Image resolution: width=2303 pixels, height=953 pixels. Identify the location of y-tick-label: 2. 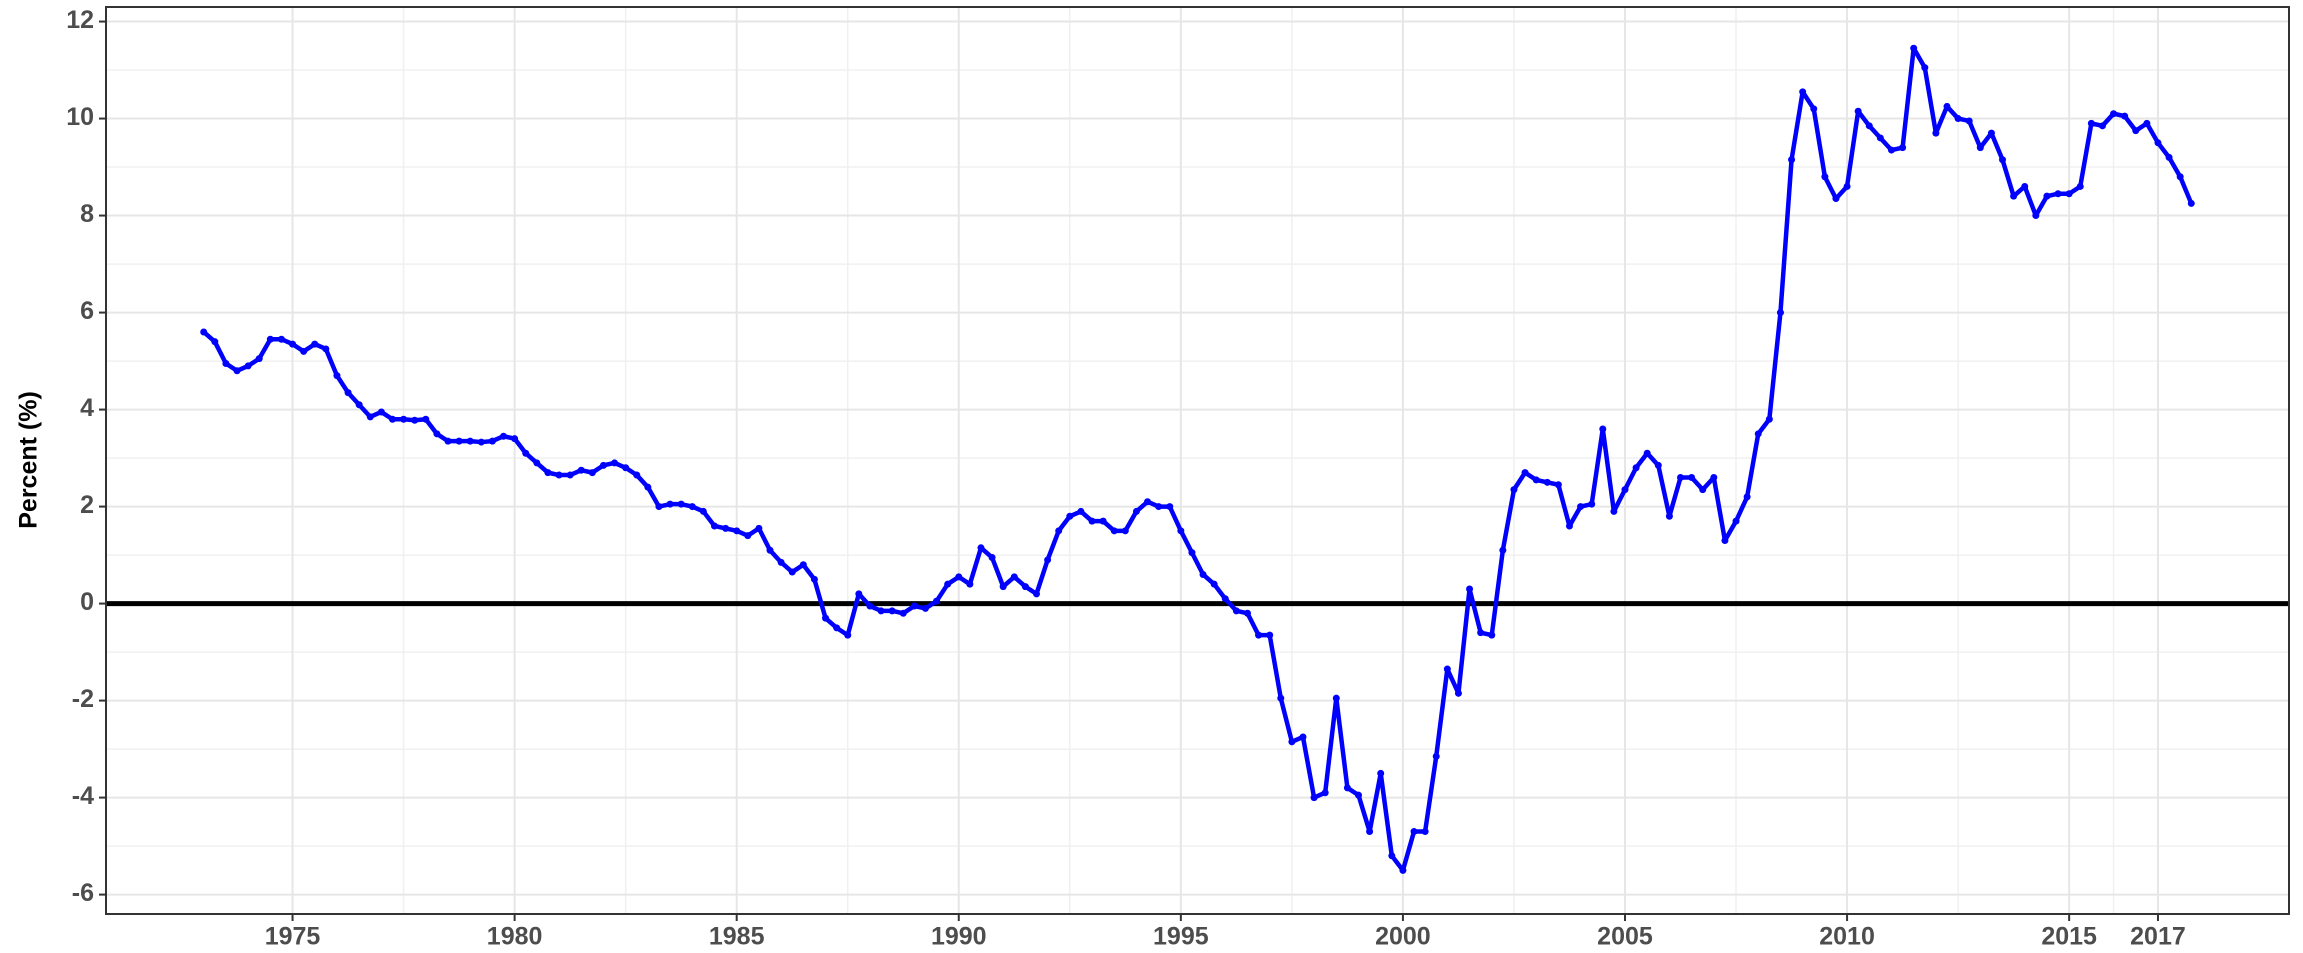
(87, 505).